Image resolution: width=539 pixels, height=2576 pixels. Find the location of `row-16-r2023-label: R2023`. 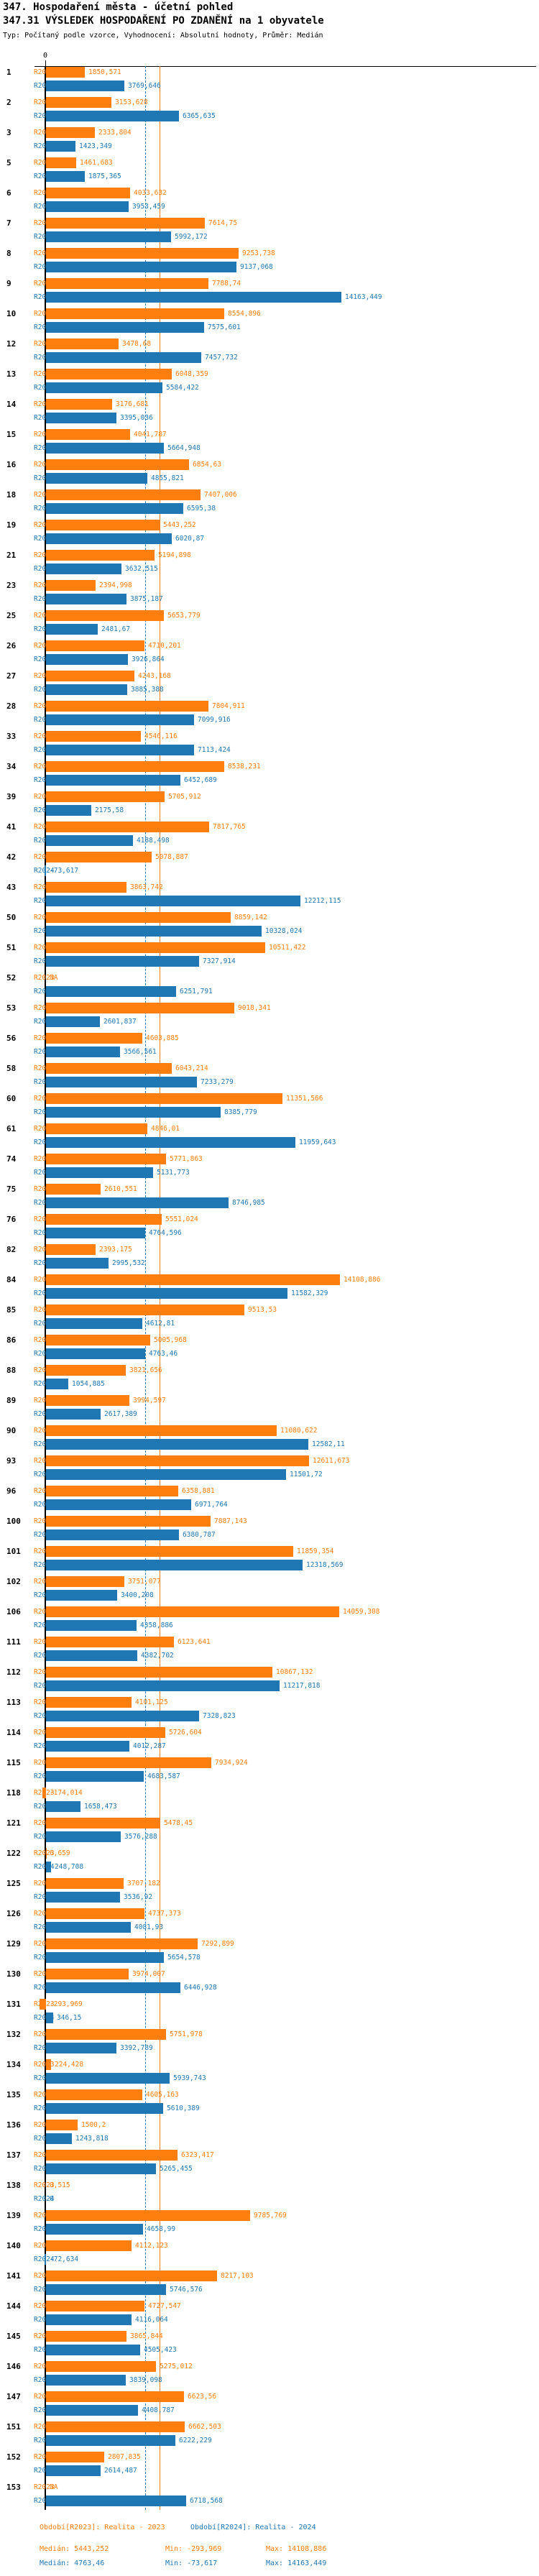

row-16-r2023-label: R2023 is located at coordinates (44, 465).